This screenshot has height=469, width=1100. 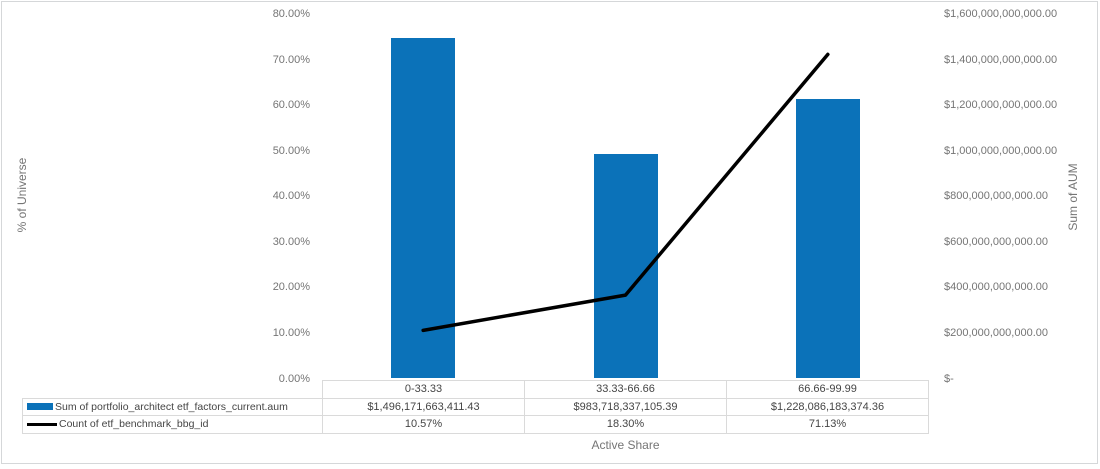 What do you see at coordinates (134, 424) in the screenshot?
I see `legend-label-count: Count of etf_benchmark_bbg_id` at bounding box center [134, 424].